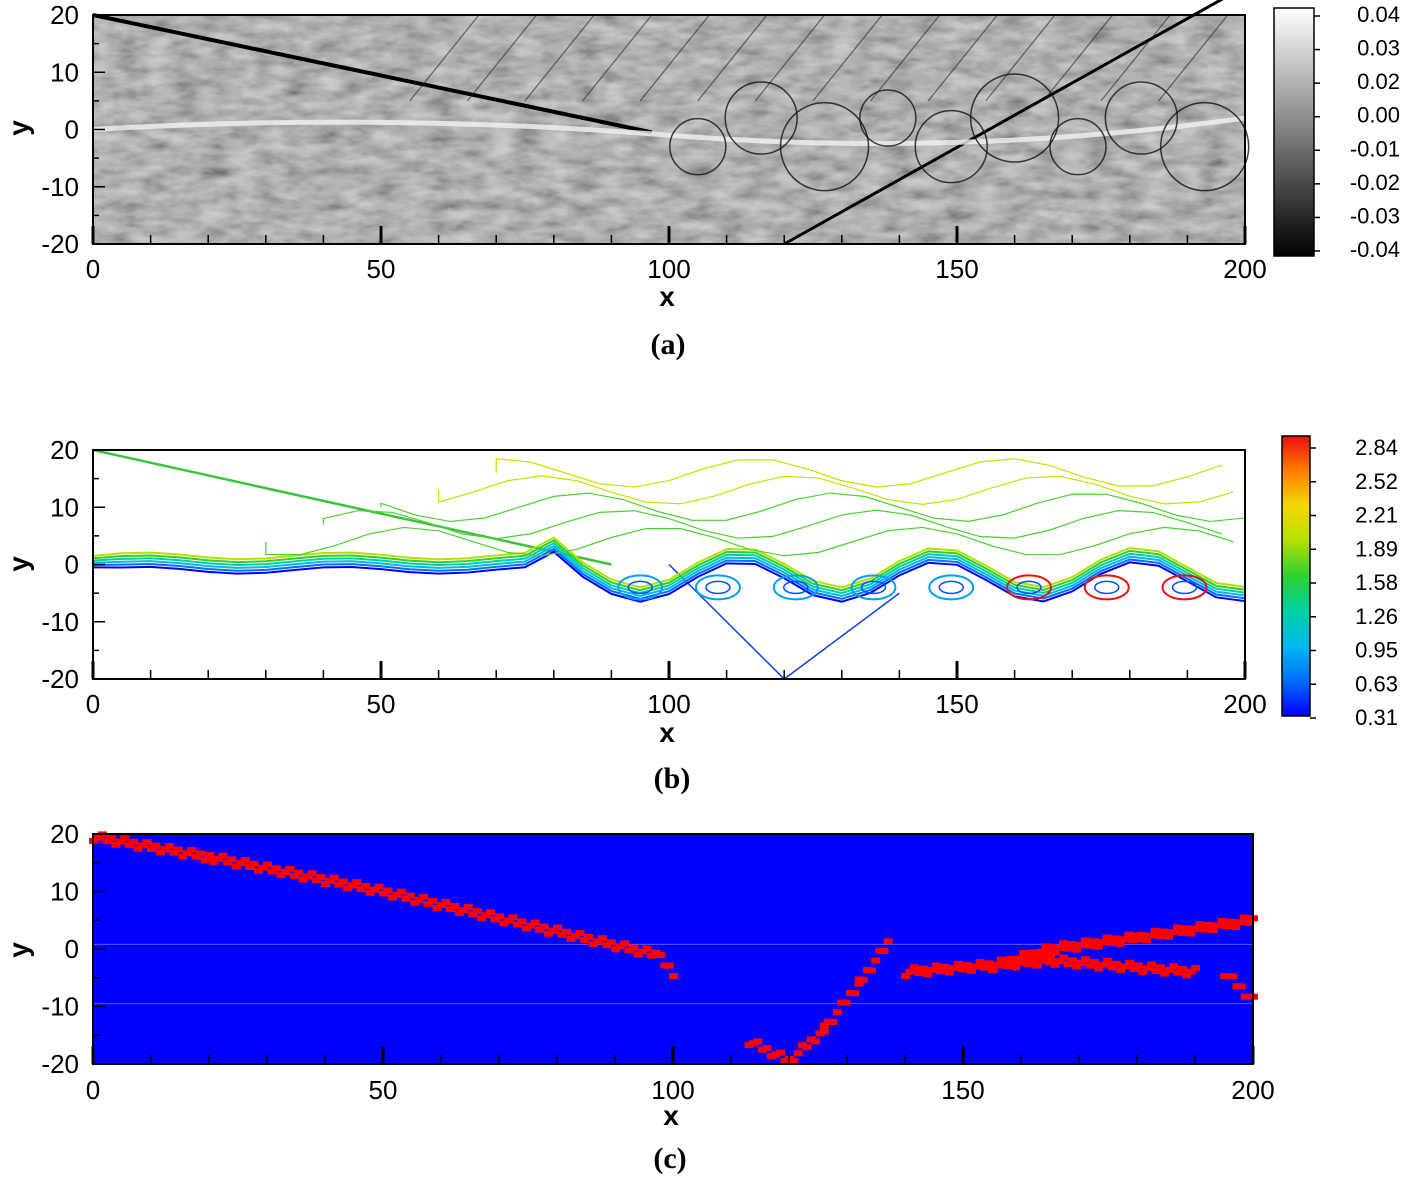 The width and height of the screenshot is (1402, 1178). What do you see at coordinates (1378, 14) in the screenshot?
I see `colorbar-label: 0.04` at bounding box center [1378, 14].